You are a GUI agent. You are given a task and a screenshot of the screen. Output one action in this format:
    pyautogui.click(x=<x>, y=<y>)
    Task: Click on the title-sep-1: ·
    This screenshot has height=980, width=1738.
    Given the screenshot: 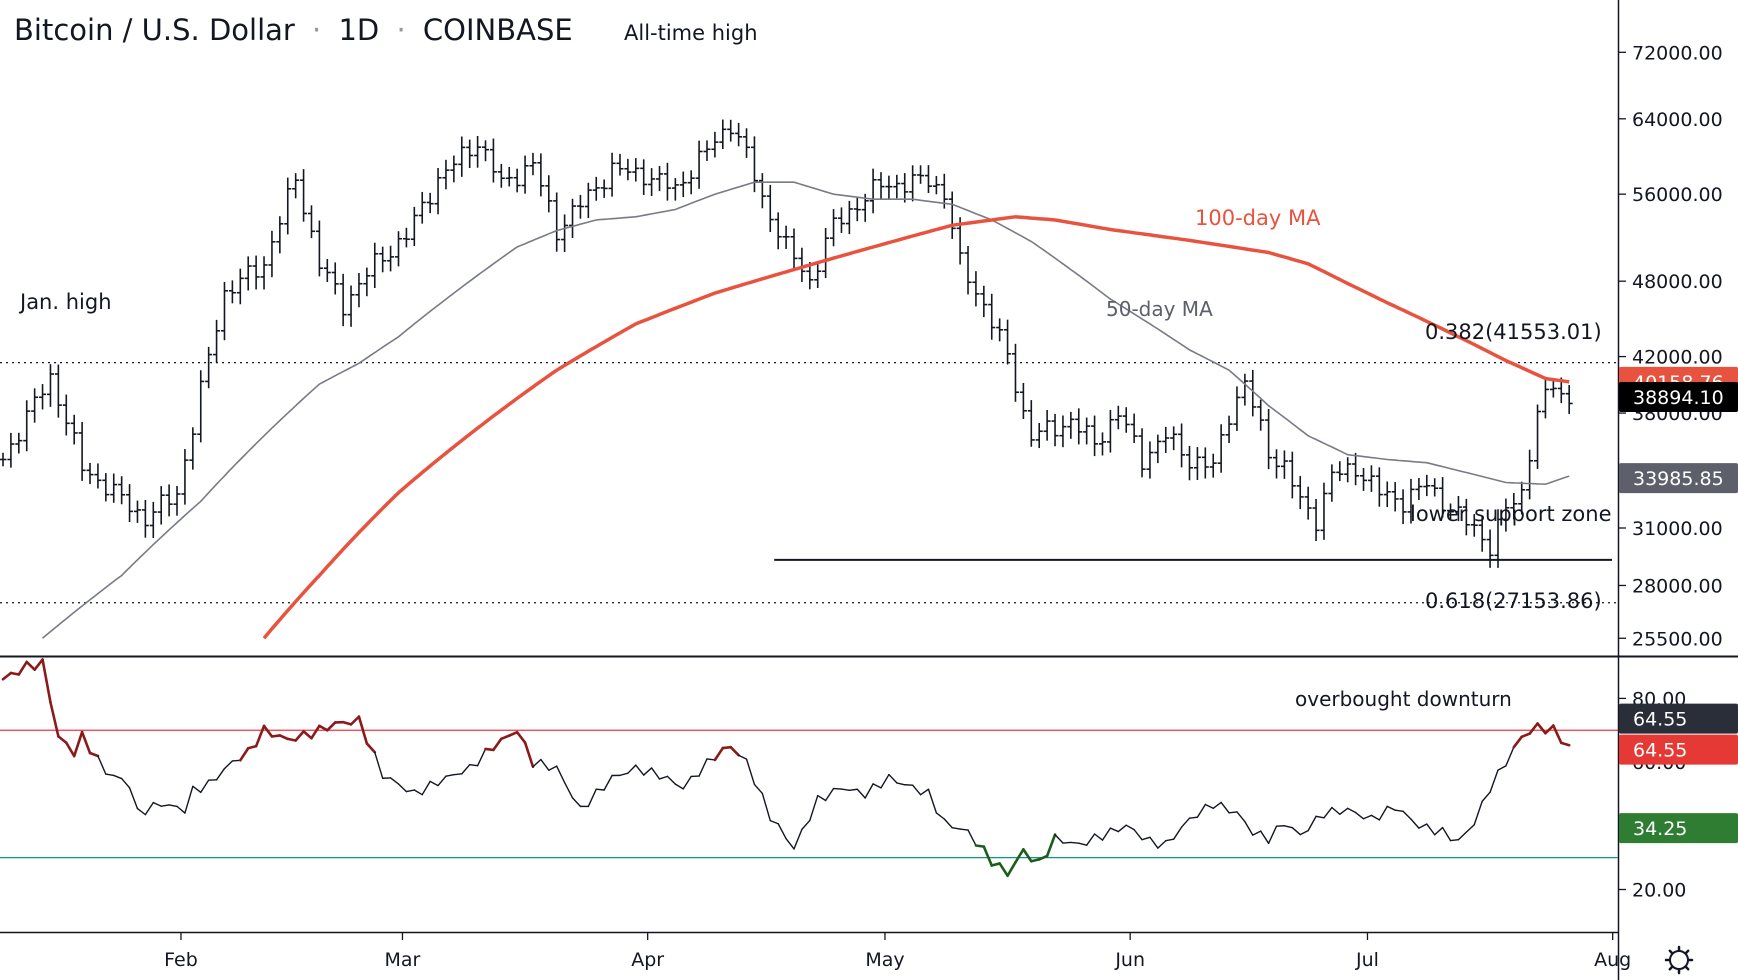 What is the action you would take?
    pyautogui.click(x=316, y=30)
    